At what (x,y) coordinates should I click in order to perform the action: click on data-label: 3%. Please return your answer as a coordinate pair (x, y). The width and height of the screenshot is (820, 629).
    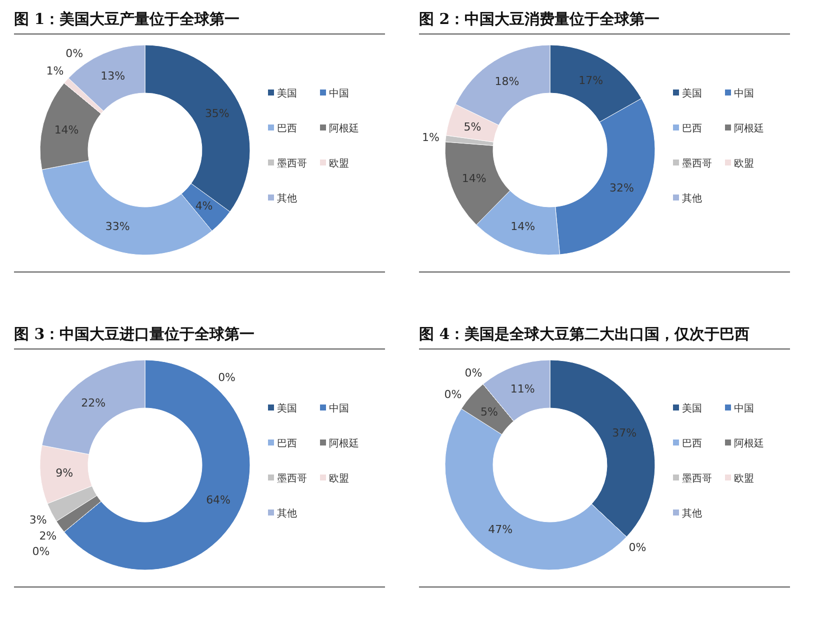
    Looking at the image, I should click on (38, 519).